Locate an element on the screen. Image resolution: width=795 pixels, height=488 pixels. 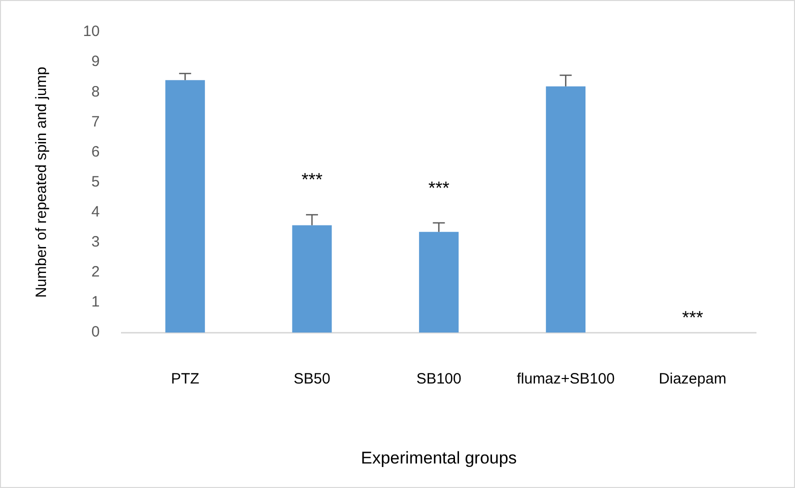
x-tick-label: Diazepam is located at coordinates (692, 379).